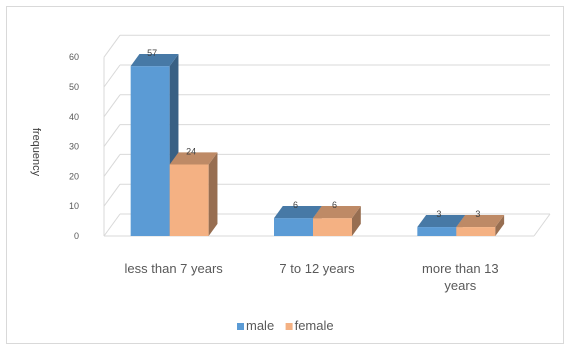 Image resolution: width=569 pixels, height=347 pixels. What do you see at coordinates (334, 205) in the screenshot?
I see `data-label-female: 6` at bounding box center [334, 205].